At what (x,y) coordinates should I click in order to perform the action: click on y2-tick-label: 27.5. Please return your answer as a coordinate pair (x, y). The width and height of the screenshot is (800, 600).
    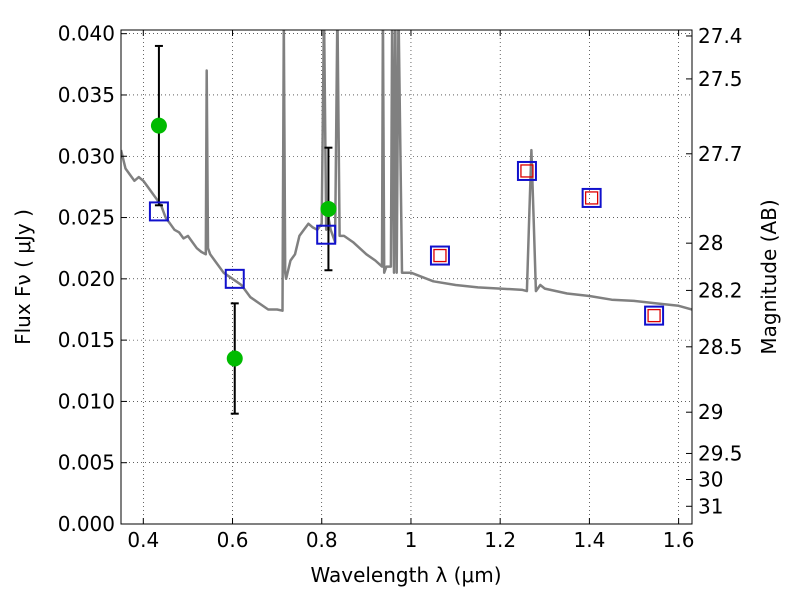
    Looking at the image, I should click on (720, 79).